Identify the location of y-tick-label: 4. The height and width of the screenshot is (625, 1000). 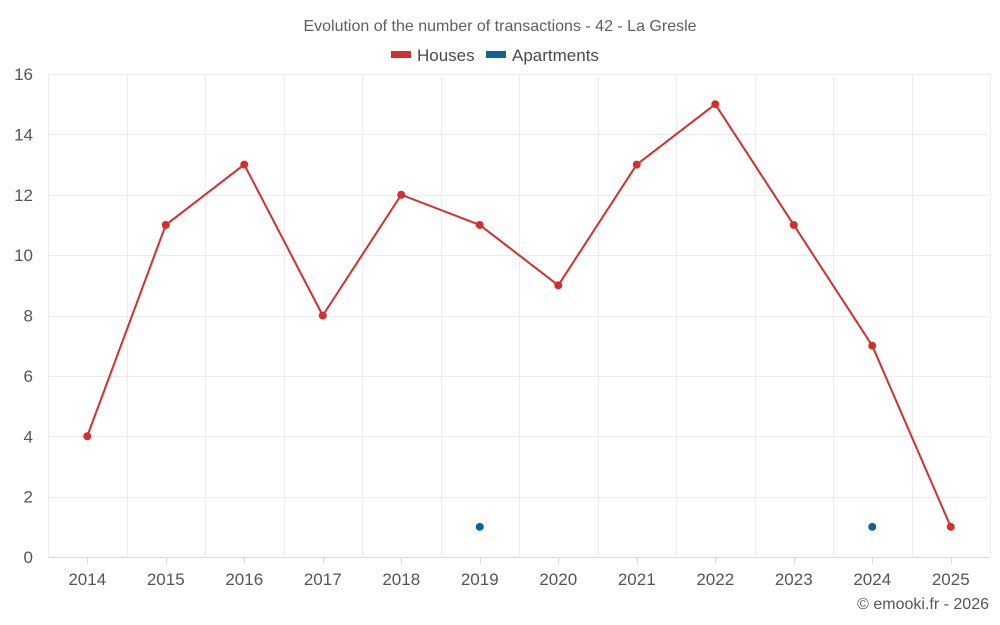
(28, 436).